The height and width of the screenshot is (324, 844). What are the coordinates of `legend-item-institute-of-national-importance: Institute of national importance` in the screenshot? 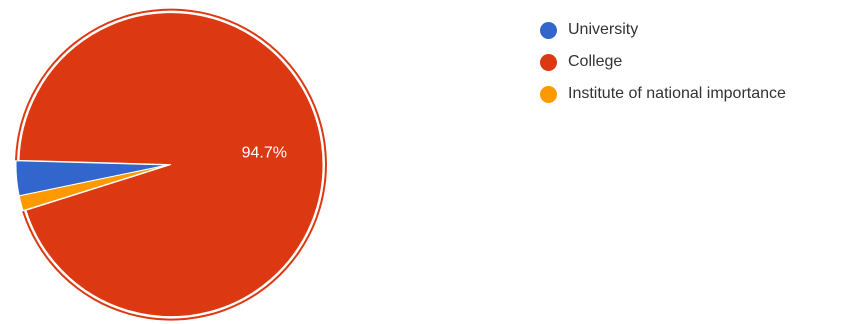 It's located at (663, 94).